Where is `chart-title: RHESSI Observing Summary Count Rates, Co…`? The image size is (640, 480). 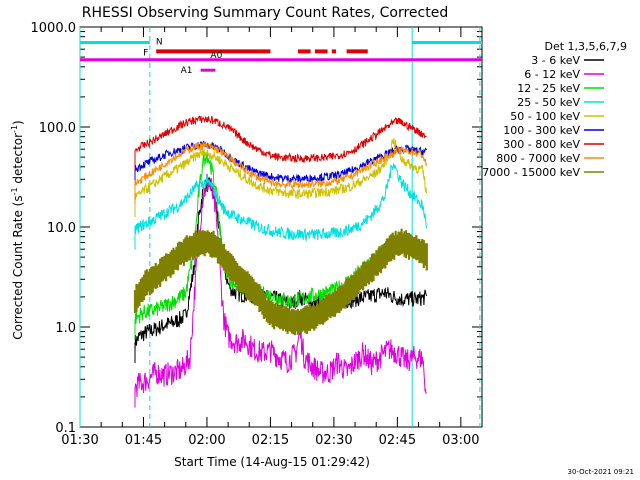 chart-title: RHESSI Observing Summary Count Rates, Co… is located at coordinates (265, 13).